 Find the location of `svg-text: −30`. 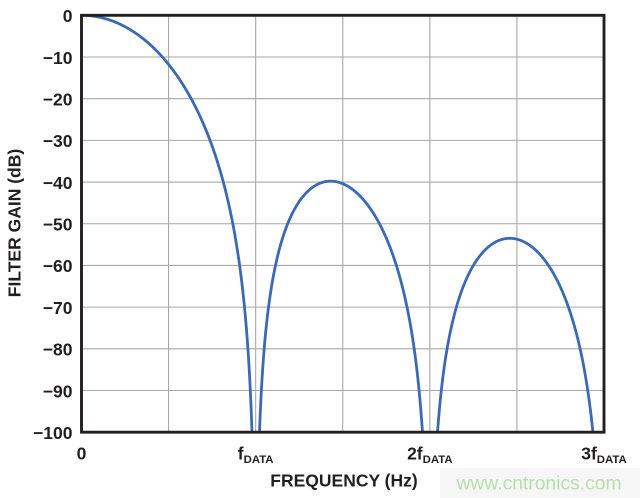

svg-text: −30 is located at coordinates (58, 141).